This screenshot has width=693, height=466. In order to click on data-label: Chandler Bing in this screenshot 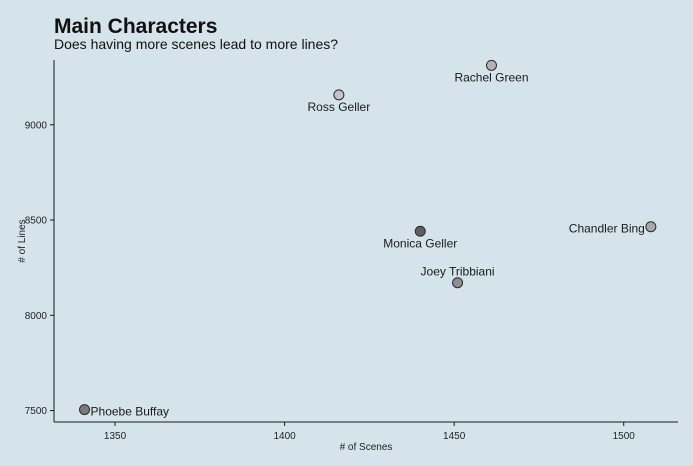, I will do `click(607, 229)`.